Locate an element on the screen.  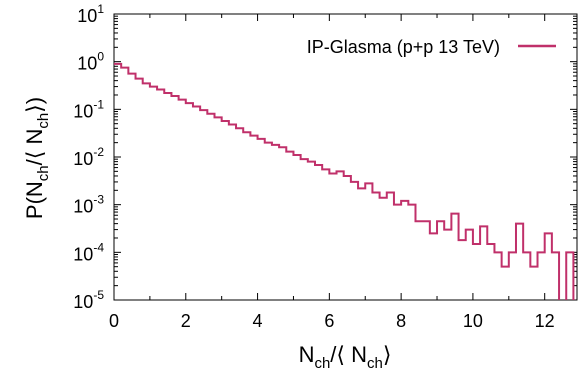
x-tick-label: 6 is located at coordinates (329, 321).